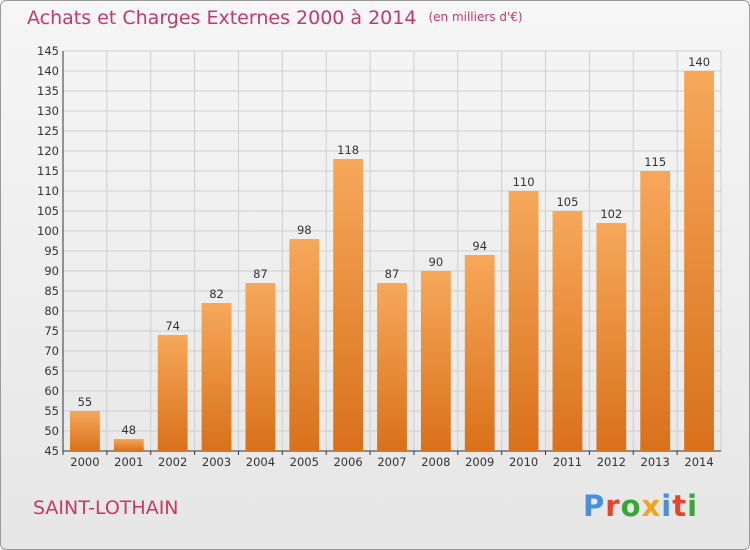  What do you see at coordinates (611, 214) in the screenshot?
I see `value-label: 102` at bounding box center [611, 214].